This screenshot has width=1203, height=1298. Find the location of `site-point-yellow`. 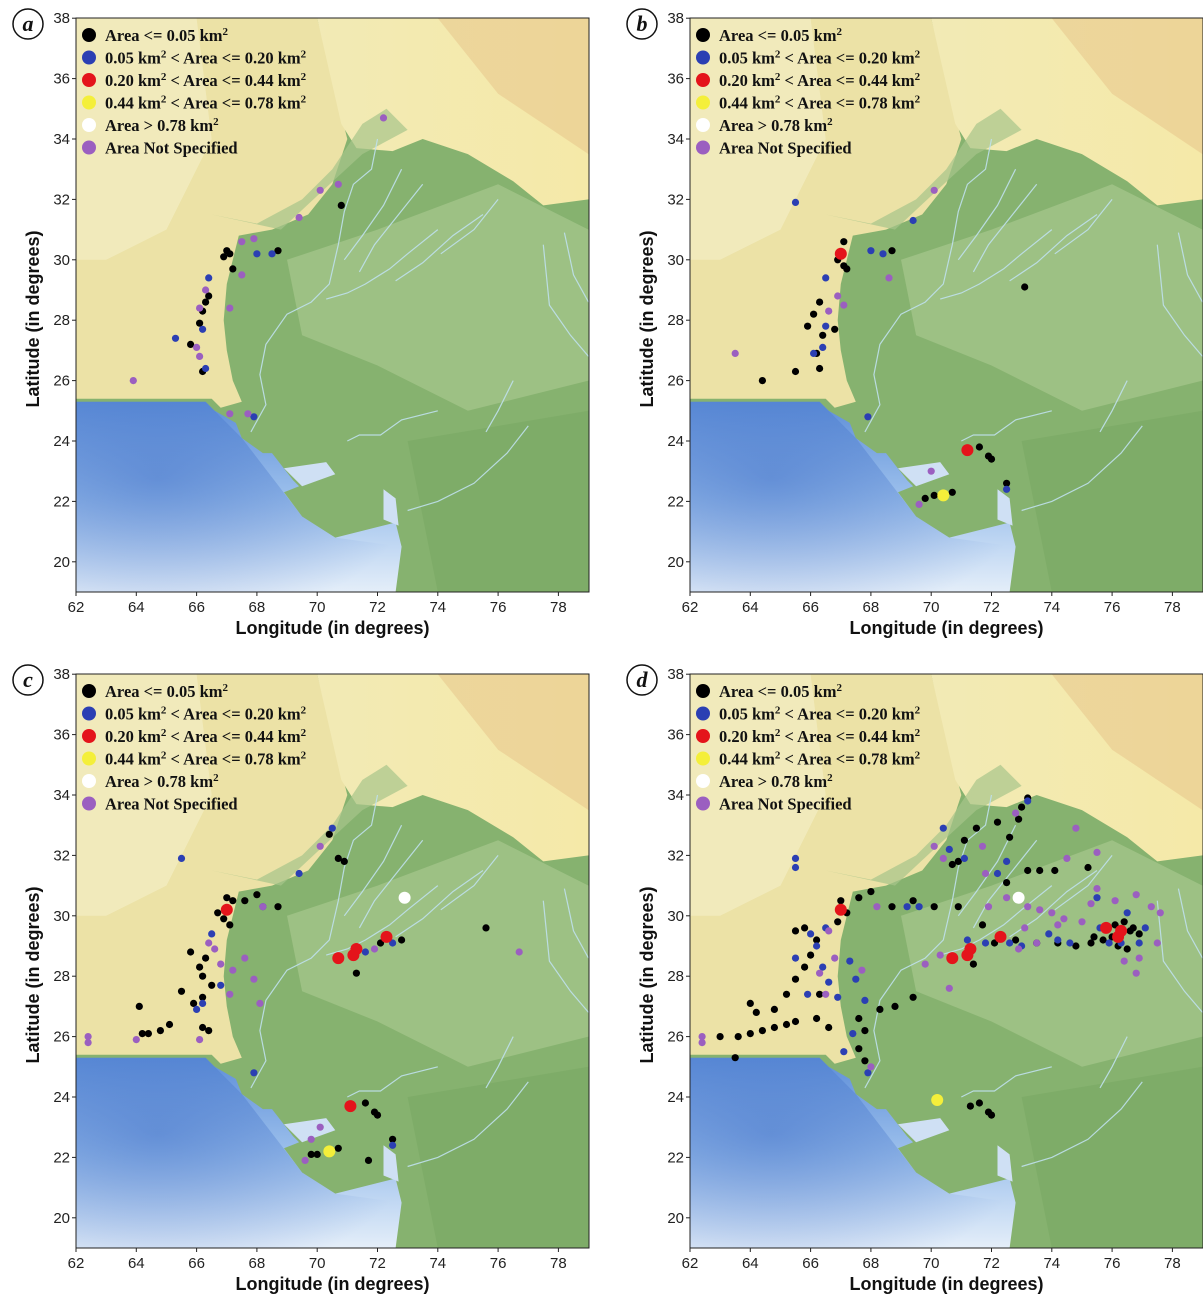

site-point-yellow is located at coordinates (329, 1151).